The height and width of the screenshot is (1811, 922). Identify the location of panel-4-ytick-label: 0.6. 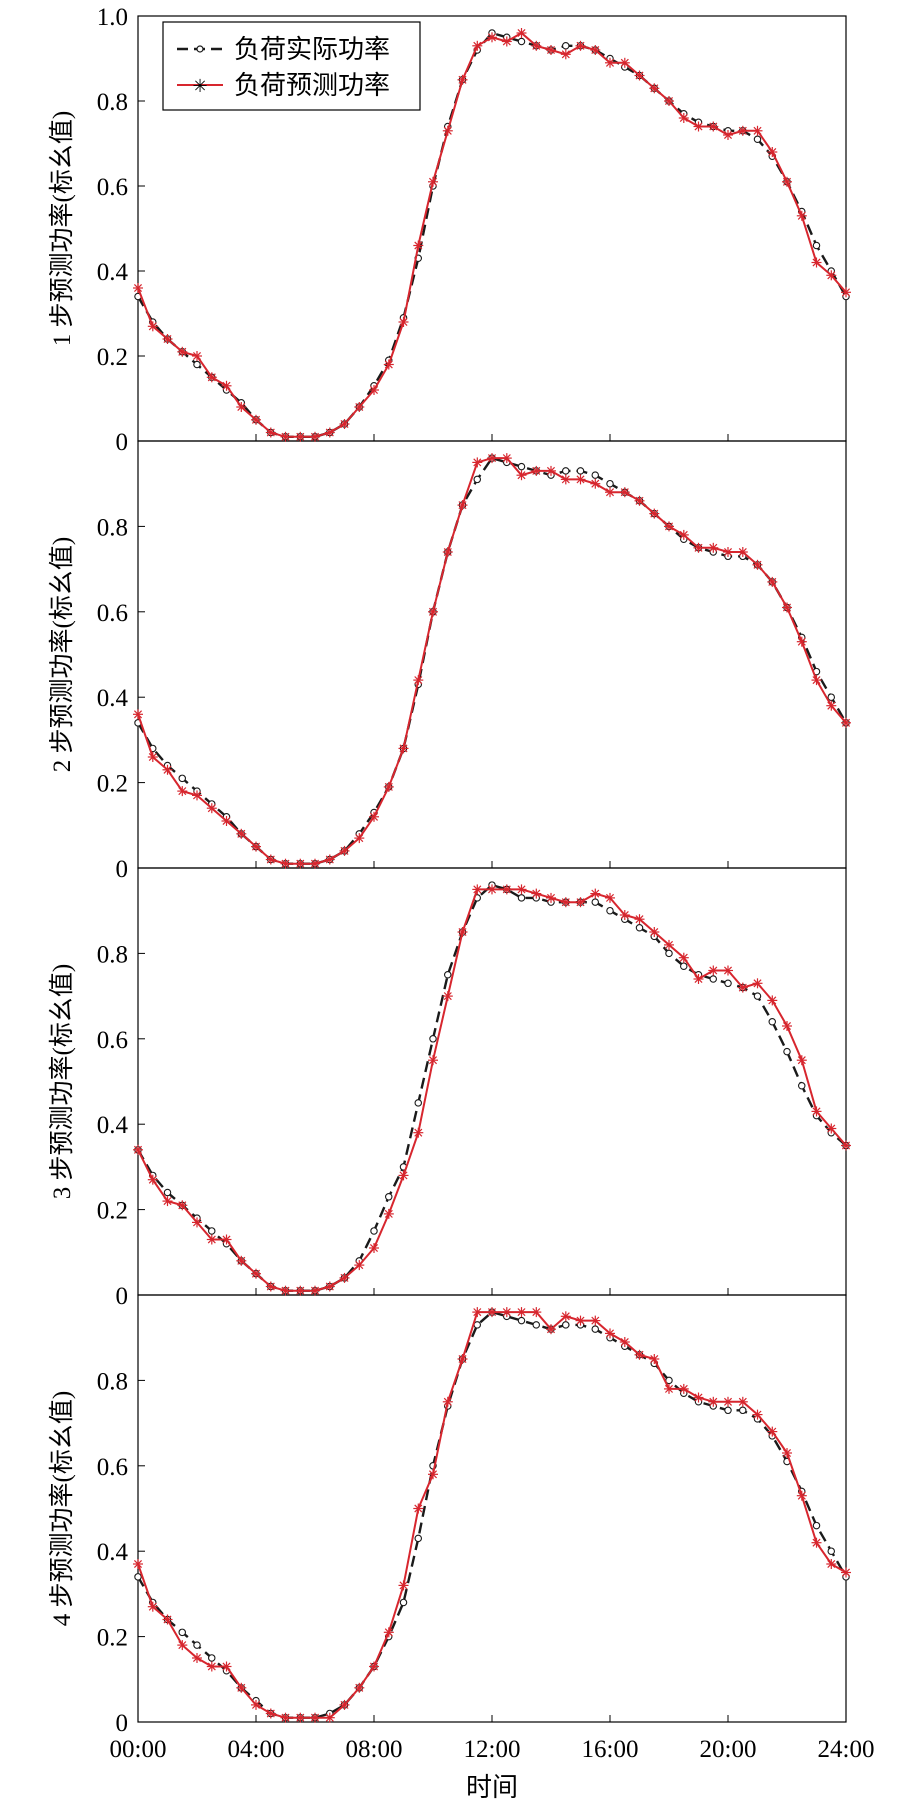
(112, 1467).